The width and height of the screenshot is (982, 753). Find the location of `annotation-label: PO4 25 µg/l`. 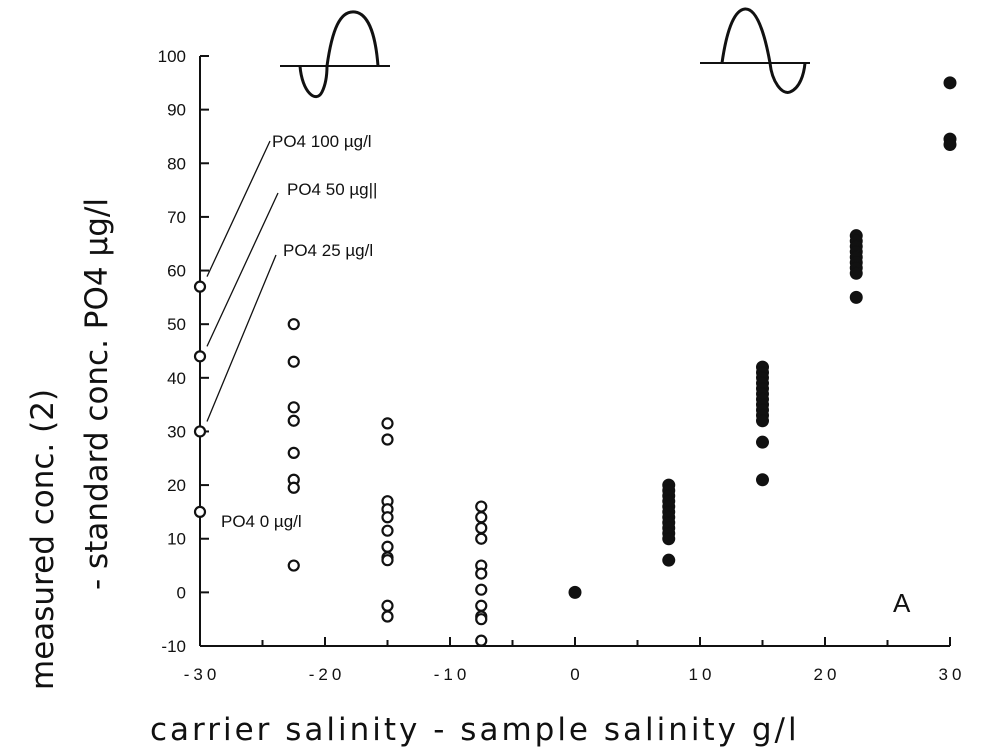

annotation-label: PO4 25 µg/l is located at coordinates (328, 250).